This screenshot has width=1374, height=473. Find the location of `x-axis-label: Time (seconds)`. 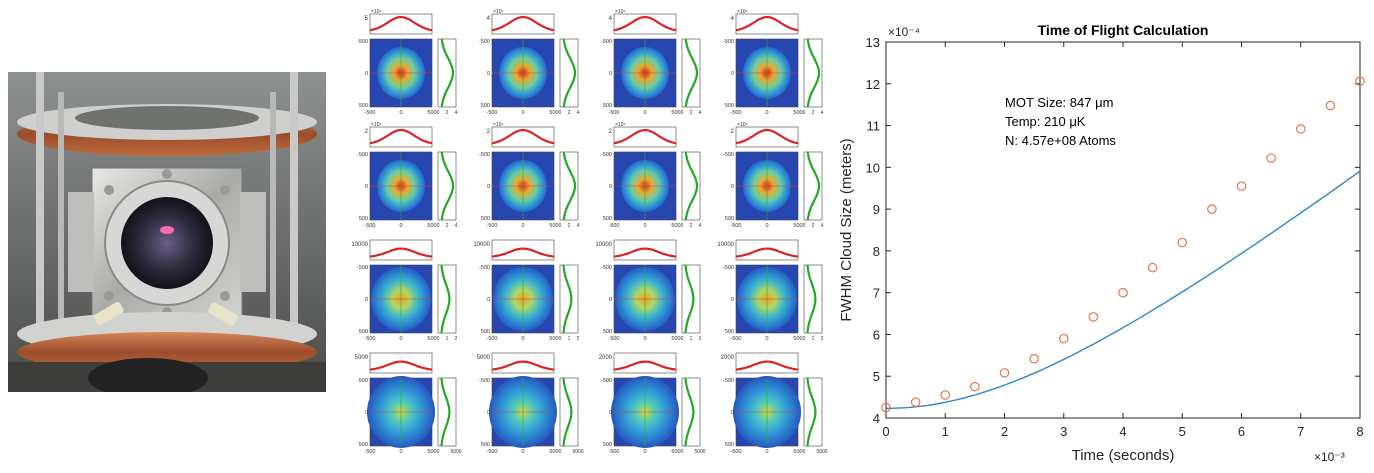

x-axis-label: Time (seconds) is located at coordinates (1123, 455).